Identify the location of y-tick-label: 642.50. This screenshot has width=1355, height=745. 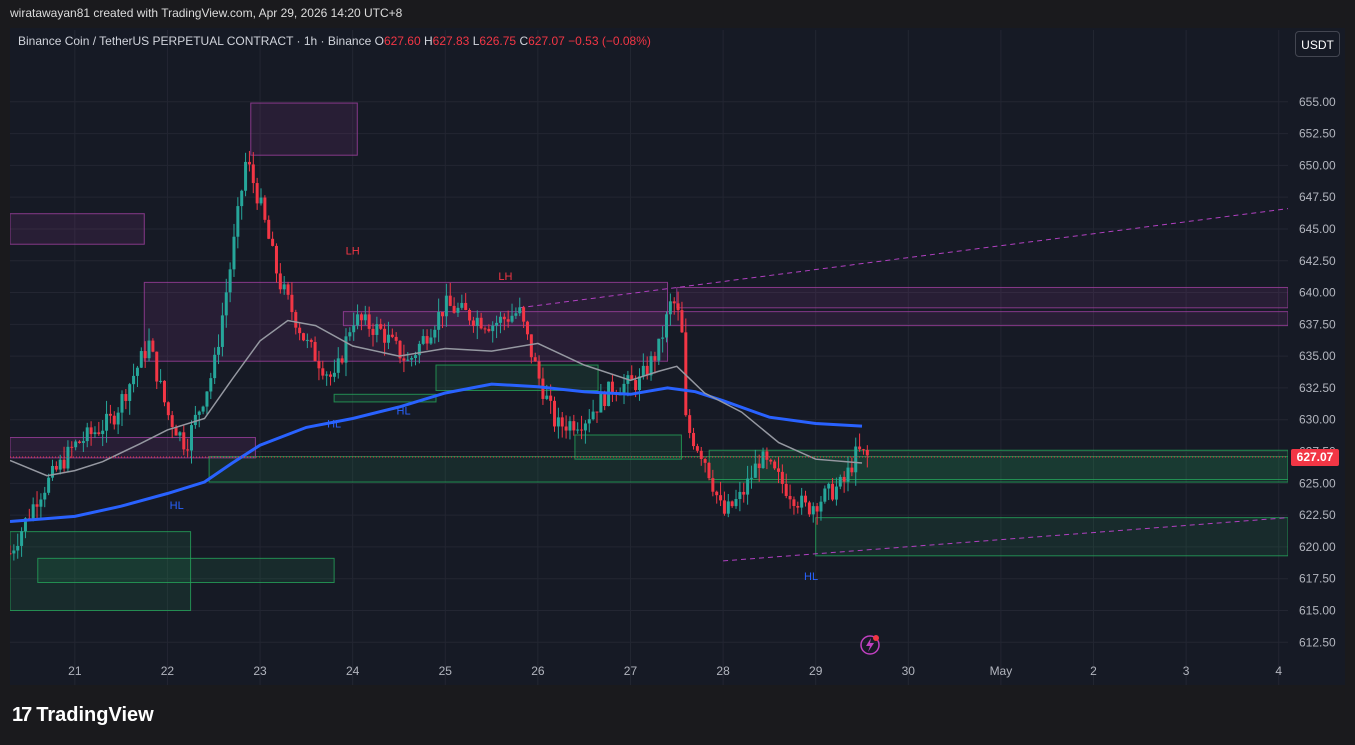
(1317, 261).